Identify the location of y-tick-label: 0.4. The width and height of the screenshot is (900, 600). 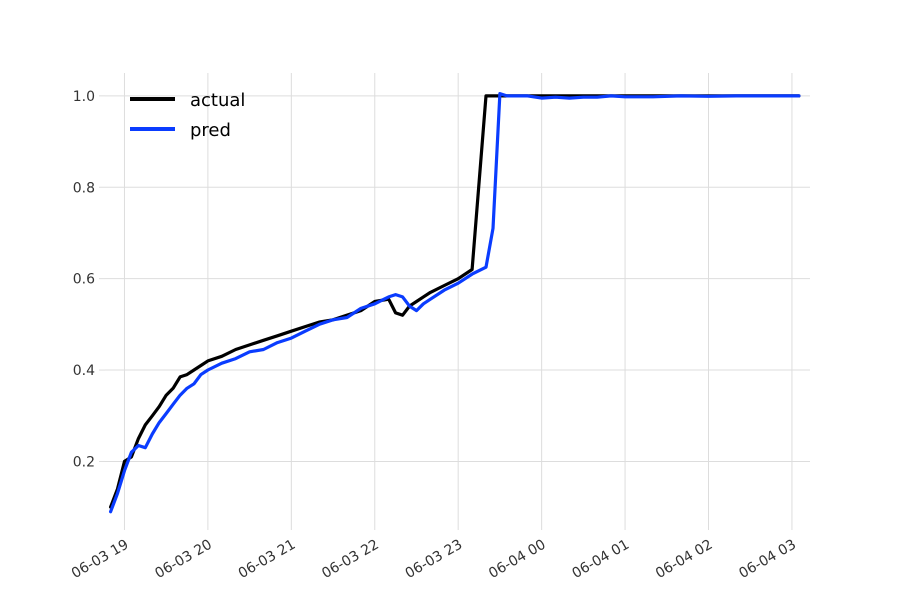
(84, 371).